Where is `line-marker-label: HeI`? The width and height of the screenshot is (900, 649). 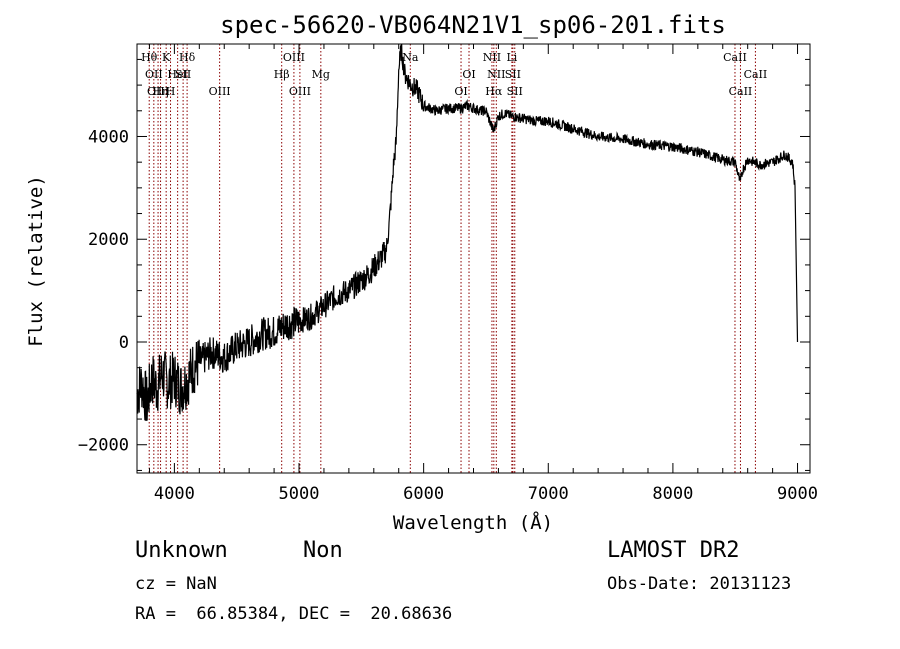 line-marker-label: HeI is located at coordinates (177, 74).